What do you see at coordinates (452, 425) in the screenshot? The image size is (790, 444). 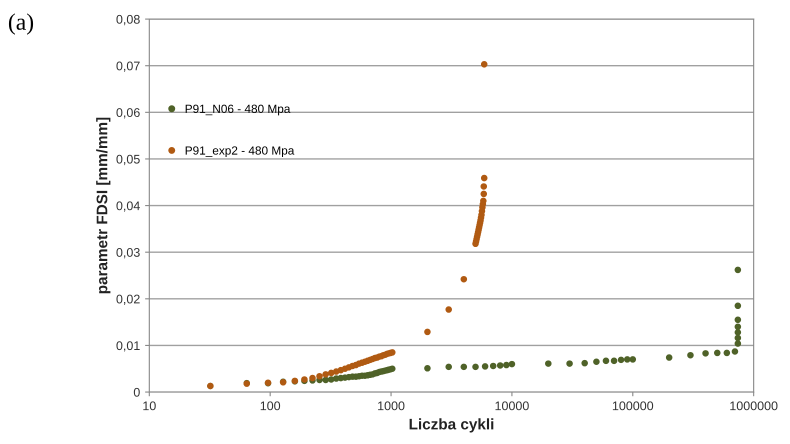 I see `x-axis-title: Liczba cykli` at bounding box center [452, 425].